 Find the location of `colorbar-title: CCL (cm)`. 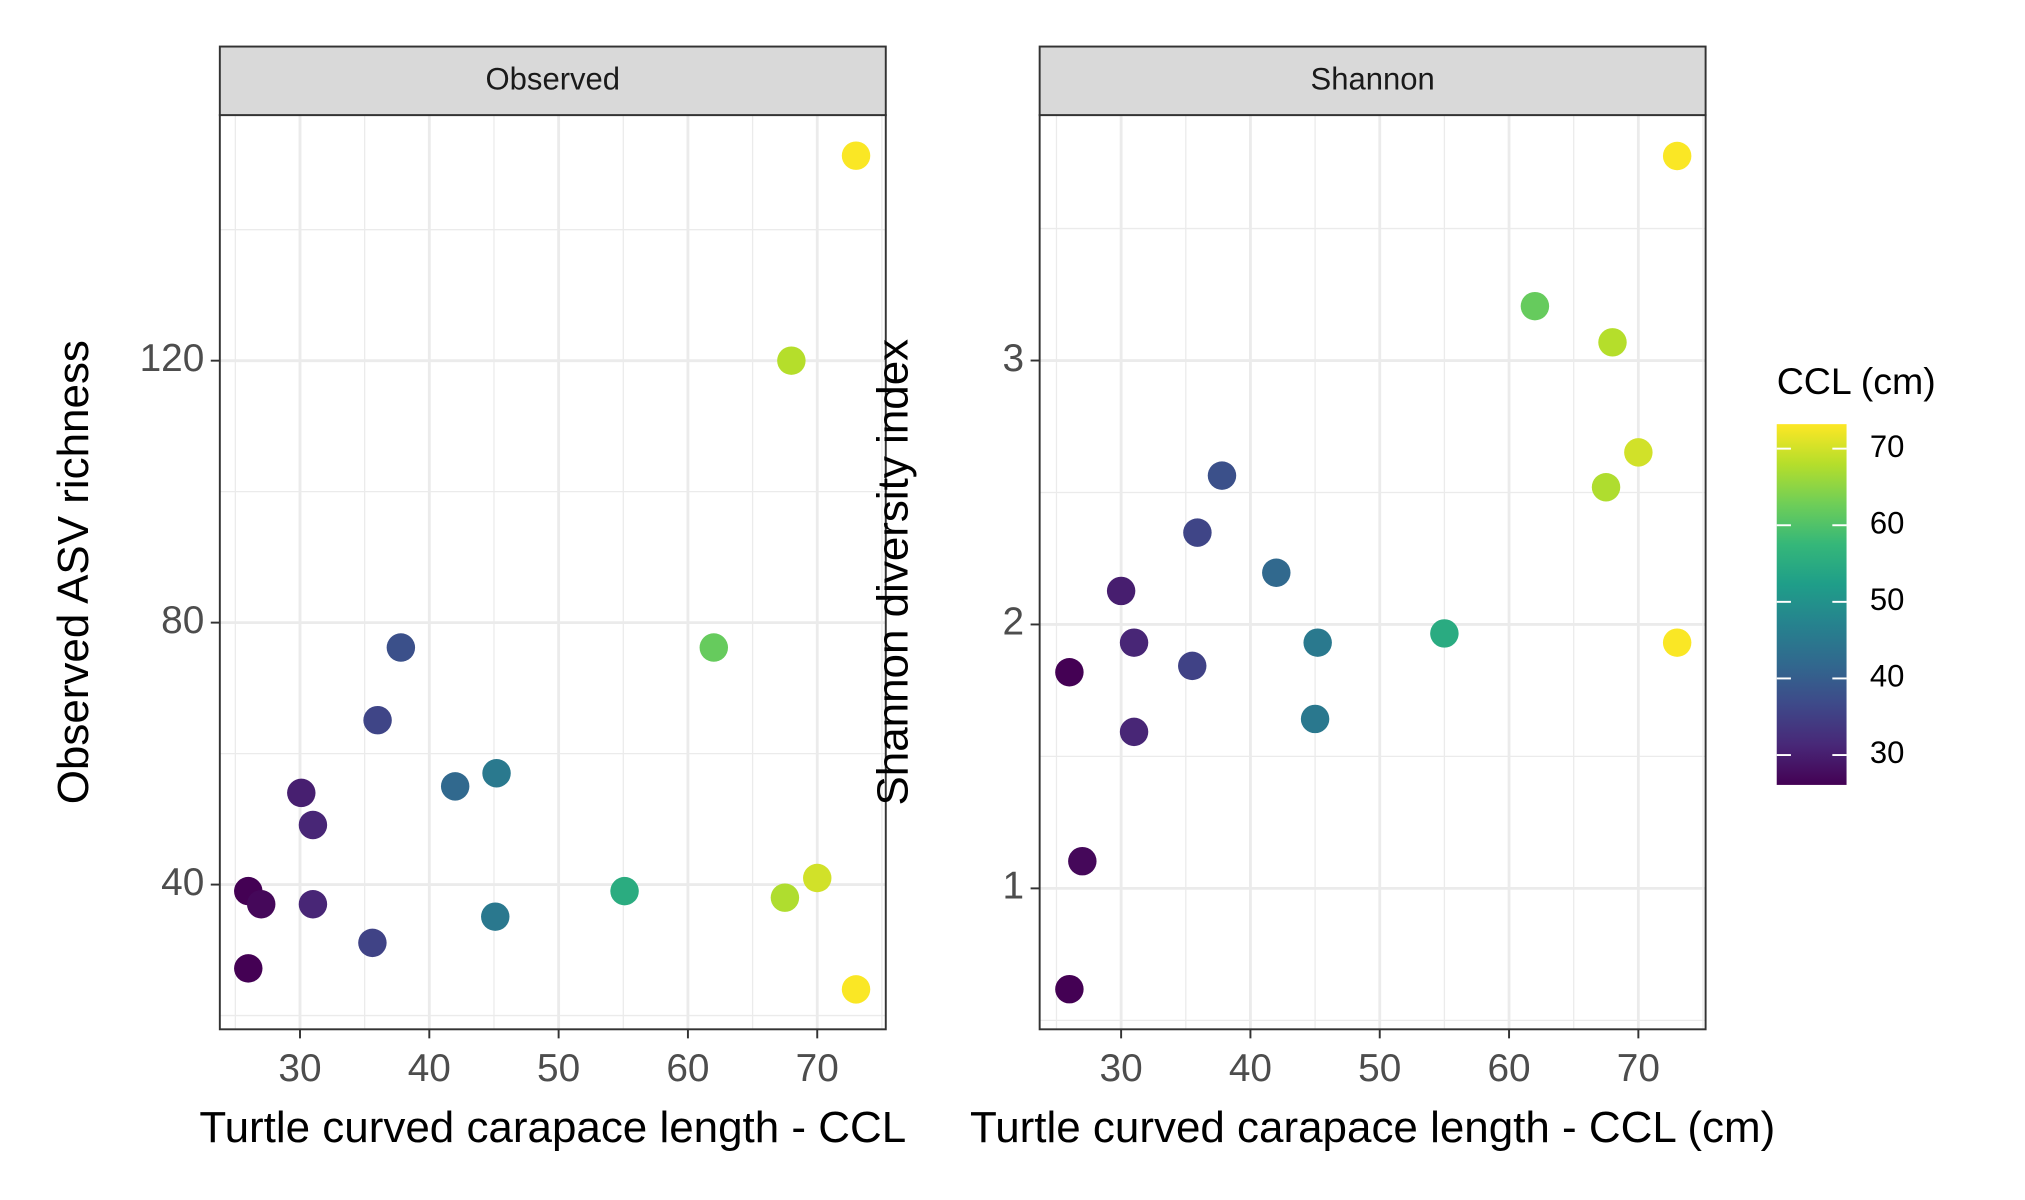

colorbar-title: CCL (cm) is located at coordinates (1856, 381).